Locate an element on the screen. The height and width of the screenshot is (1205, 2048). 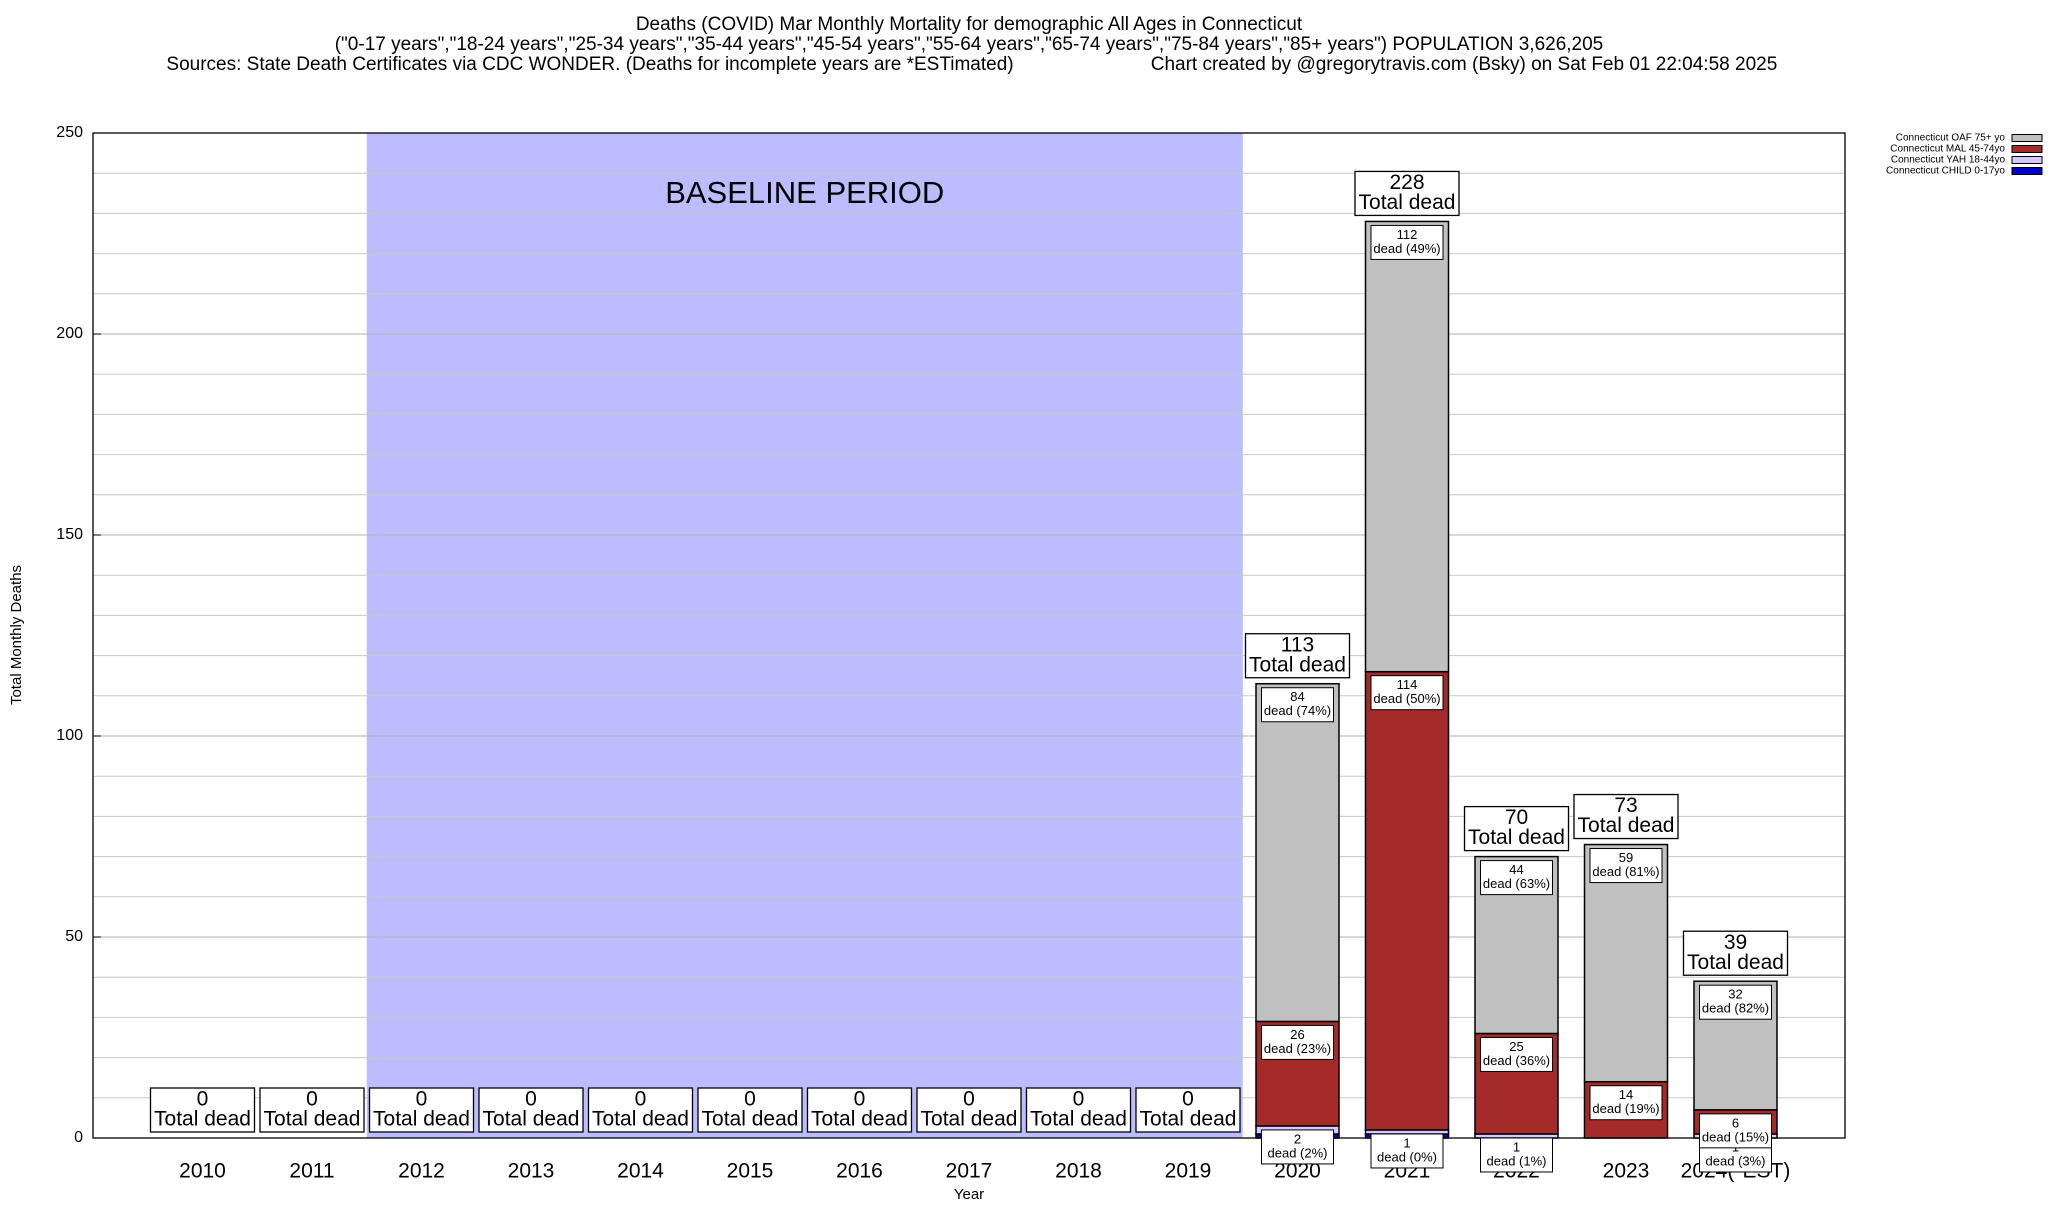
x-tick-label: 2012 is located at coordinates (421, 1171).